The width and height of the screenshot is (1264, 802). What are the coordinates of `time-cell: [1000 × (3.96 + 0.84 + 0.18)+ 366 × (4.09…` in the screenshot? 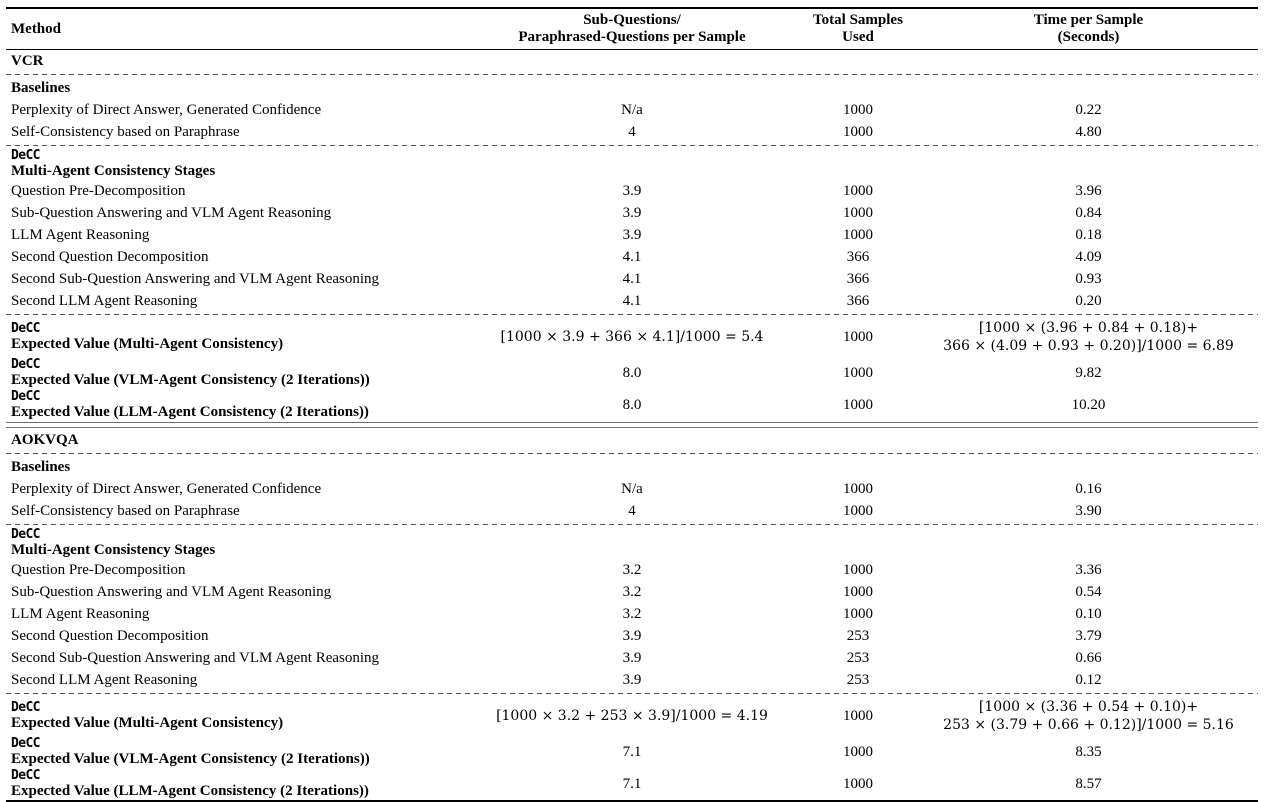 It's located at (1088, 337).